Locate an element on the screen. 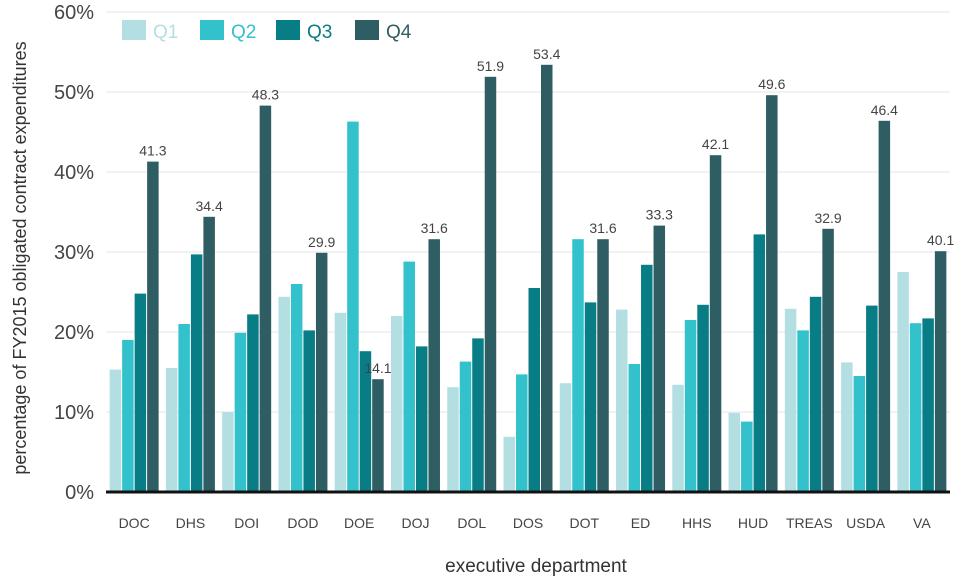  x-tick-label: VA is located at coordinates (922, 523).